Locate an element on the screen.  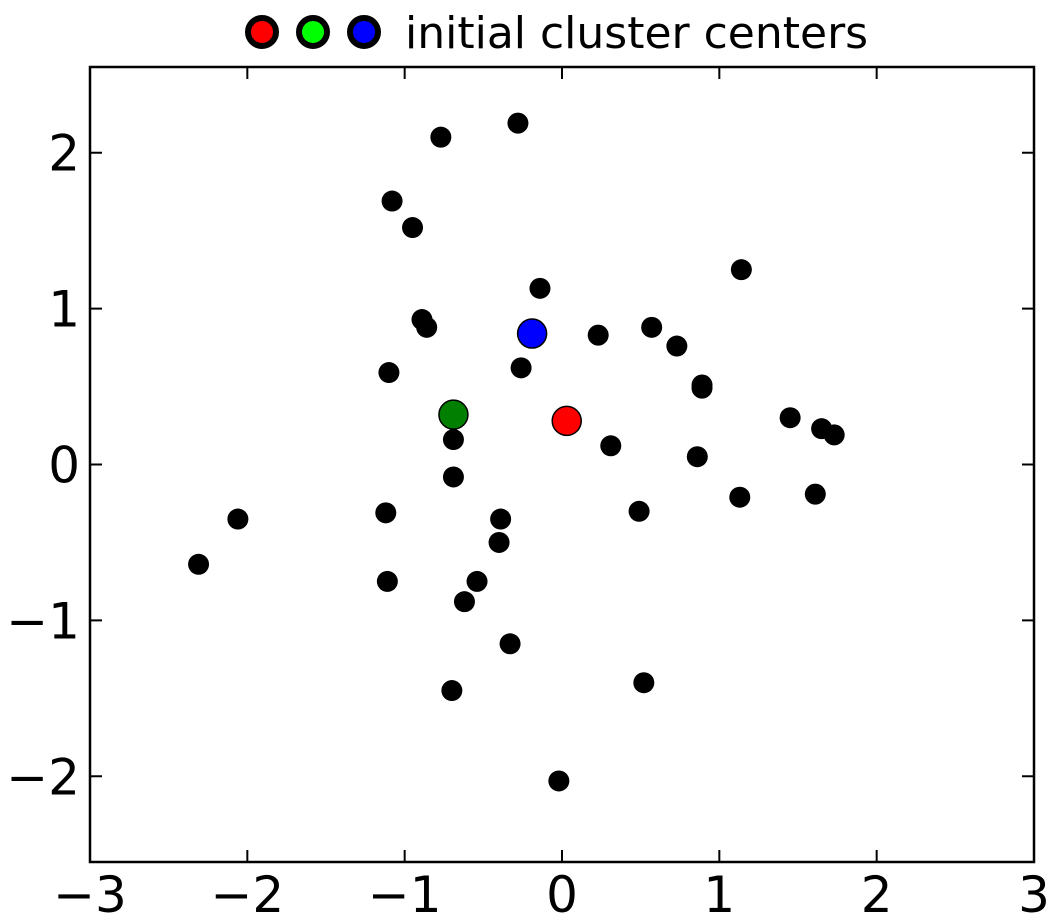
x-tick-label: 1 is located at coordinates (719, 894).